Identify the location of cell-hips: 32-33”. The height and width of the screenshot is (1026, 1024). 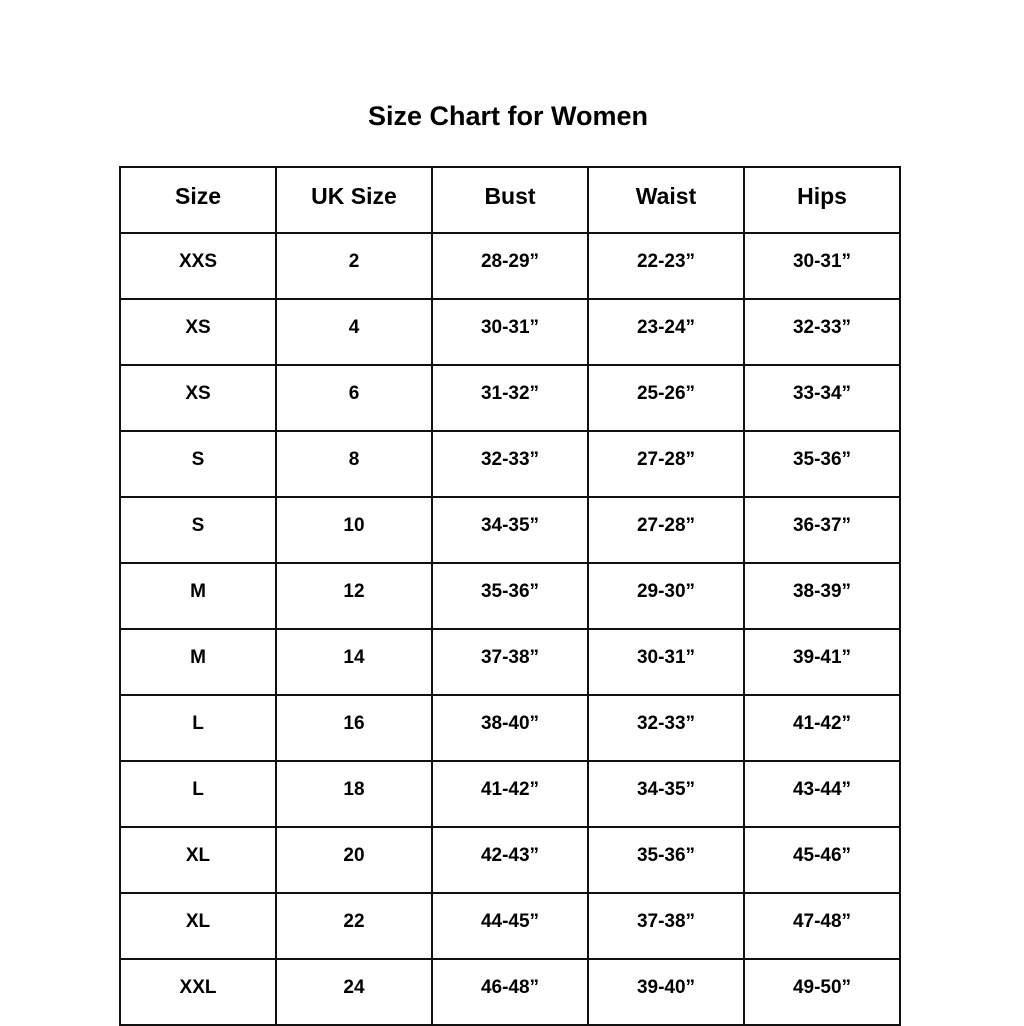
(822, 332).